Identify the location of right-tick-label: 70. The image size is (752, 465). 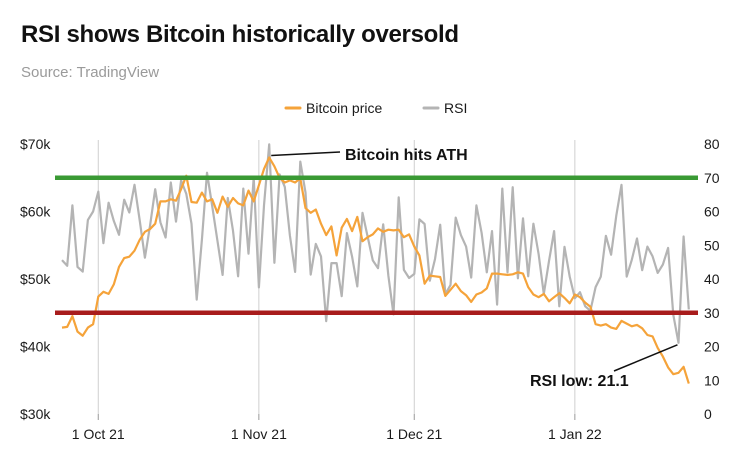
(712, 178).